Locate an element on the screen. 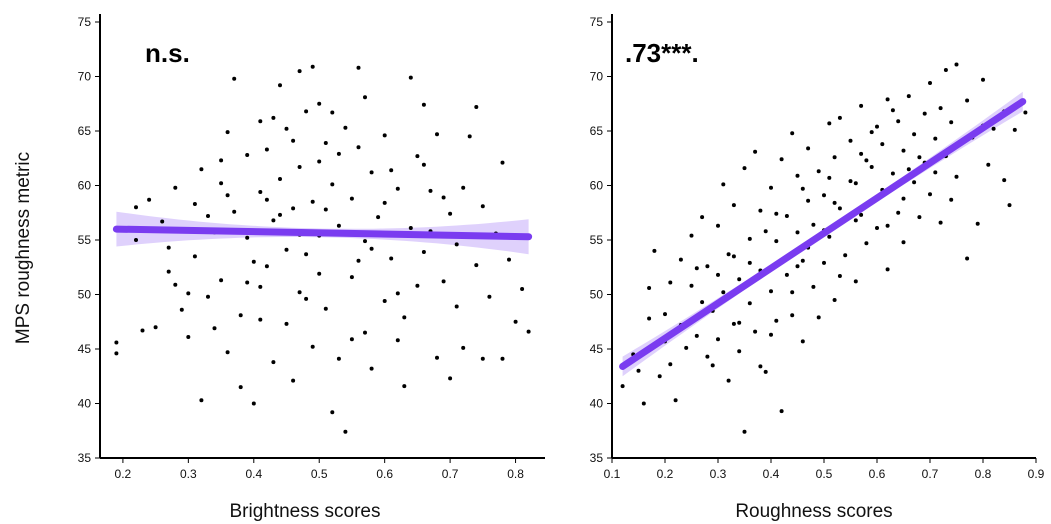 Image resolution: width=1051 pixels, height=524 pixels. y-tick-label: 35 is located at coordinates (85, 458).